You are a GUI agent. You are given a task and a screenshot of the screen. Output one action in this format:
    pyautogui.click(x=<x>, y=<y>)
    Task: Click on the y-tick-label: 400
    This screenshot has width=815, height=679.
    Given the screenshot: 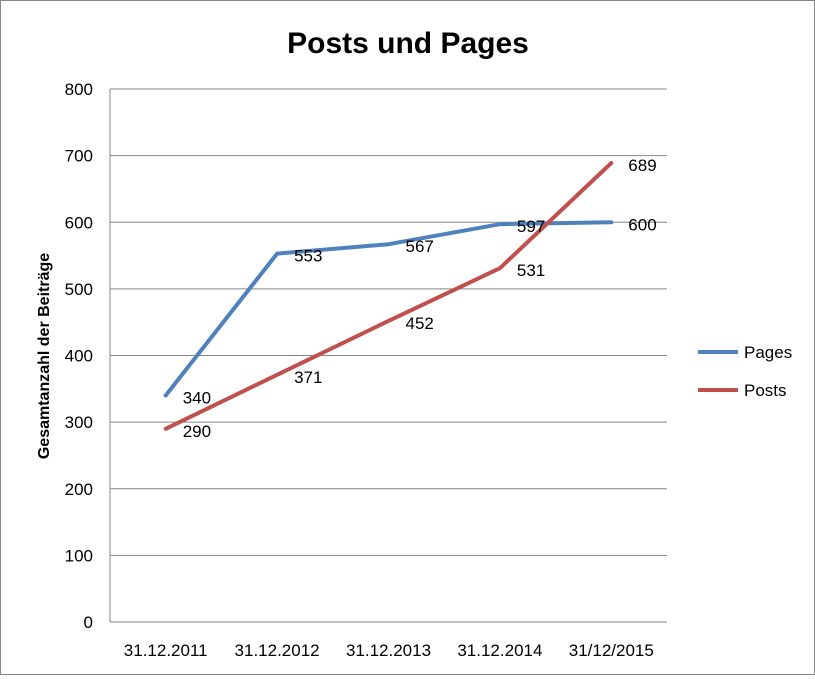 What is the action you would take?
    pyautogui.click(x=79, y=356)
    